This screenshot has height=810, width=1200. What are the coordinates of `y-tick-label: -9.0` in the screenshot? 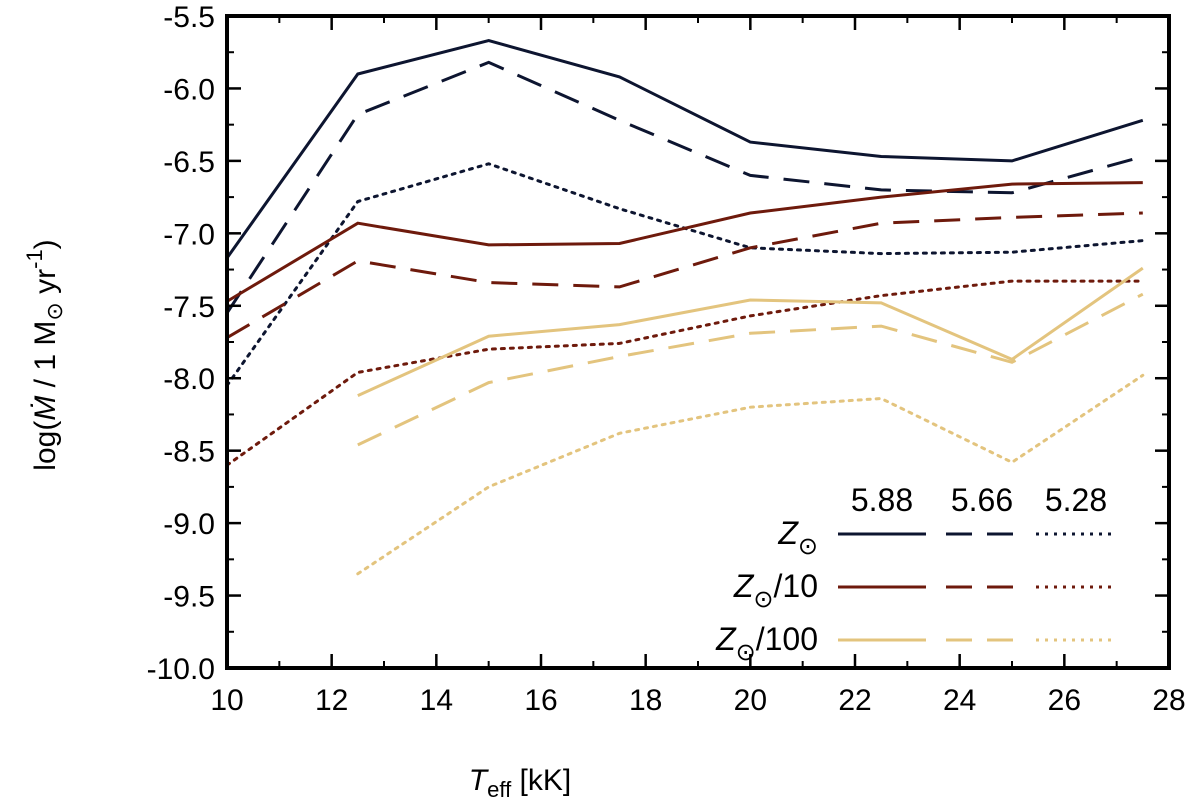 It's located at (189, 524).